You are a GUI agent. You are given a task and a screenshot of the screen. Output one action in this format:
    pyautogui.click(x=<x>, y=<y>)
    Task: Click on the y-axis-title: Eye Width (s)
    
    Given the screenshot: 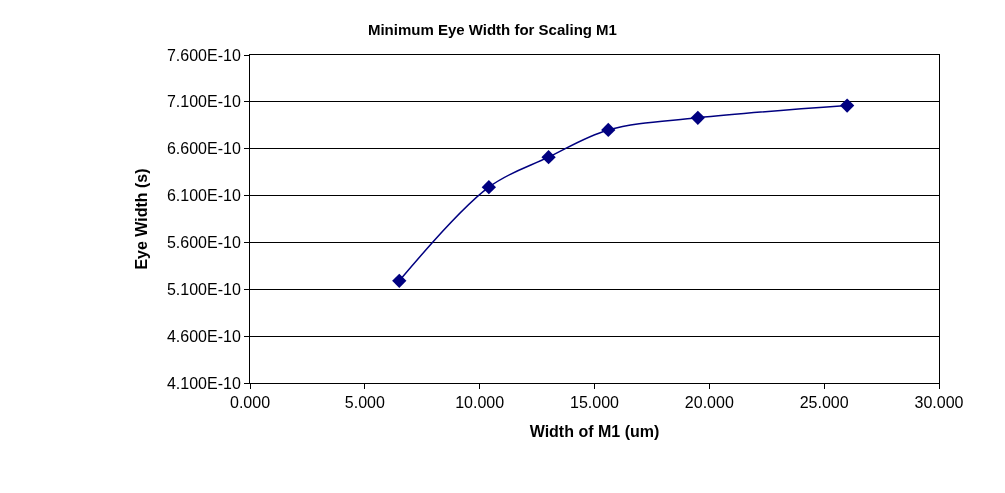 What is the action you would take?
    pyautogui.click(x=141, y=219)
    